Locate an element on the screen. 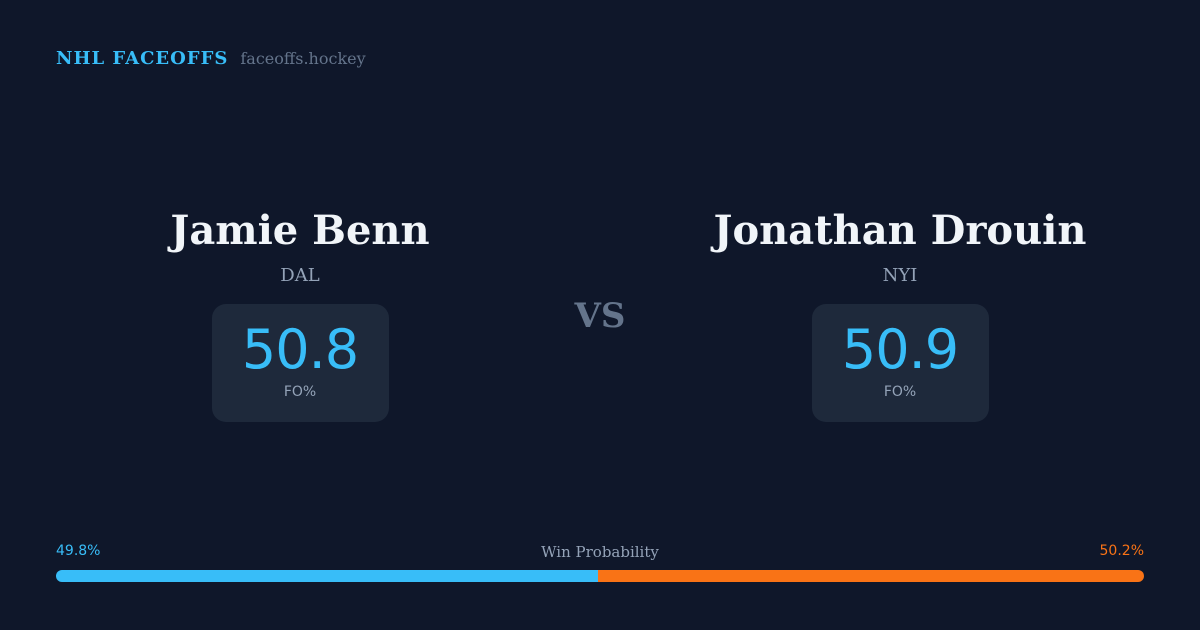  left-probability-segment is located at coordinates (327, 576).